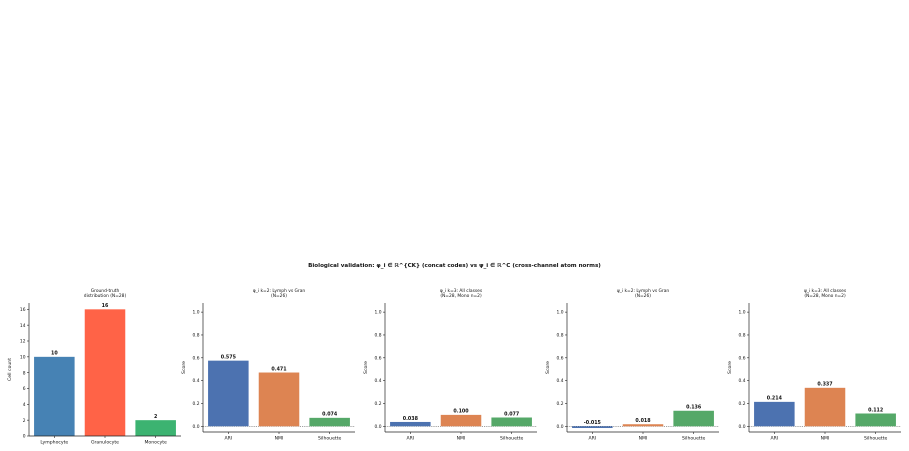  I want to click on panel-title: φ_i k=3: All classes, so click(461, 291).